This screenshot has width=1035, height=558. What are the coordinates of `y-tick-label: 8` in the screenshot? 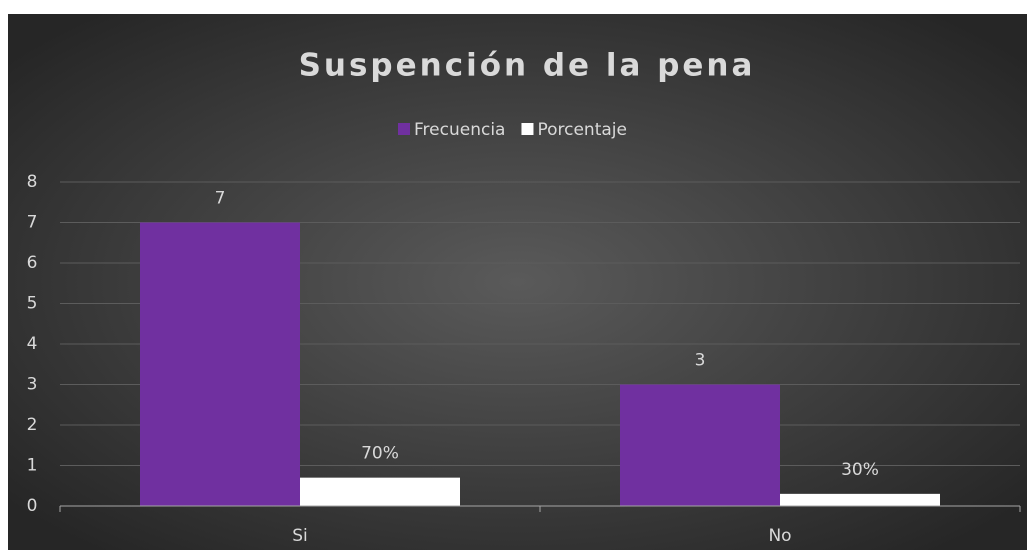 It's located at (32, 182).